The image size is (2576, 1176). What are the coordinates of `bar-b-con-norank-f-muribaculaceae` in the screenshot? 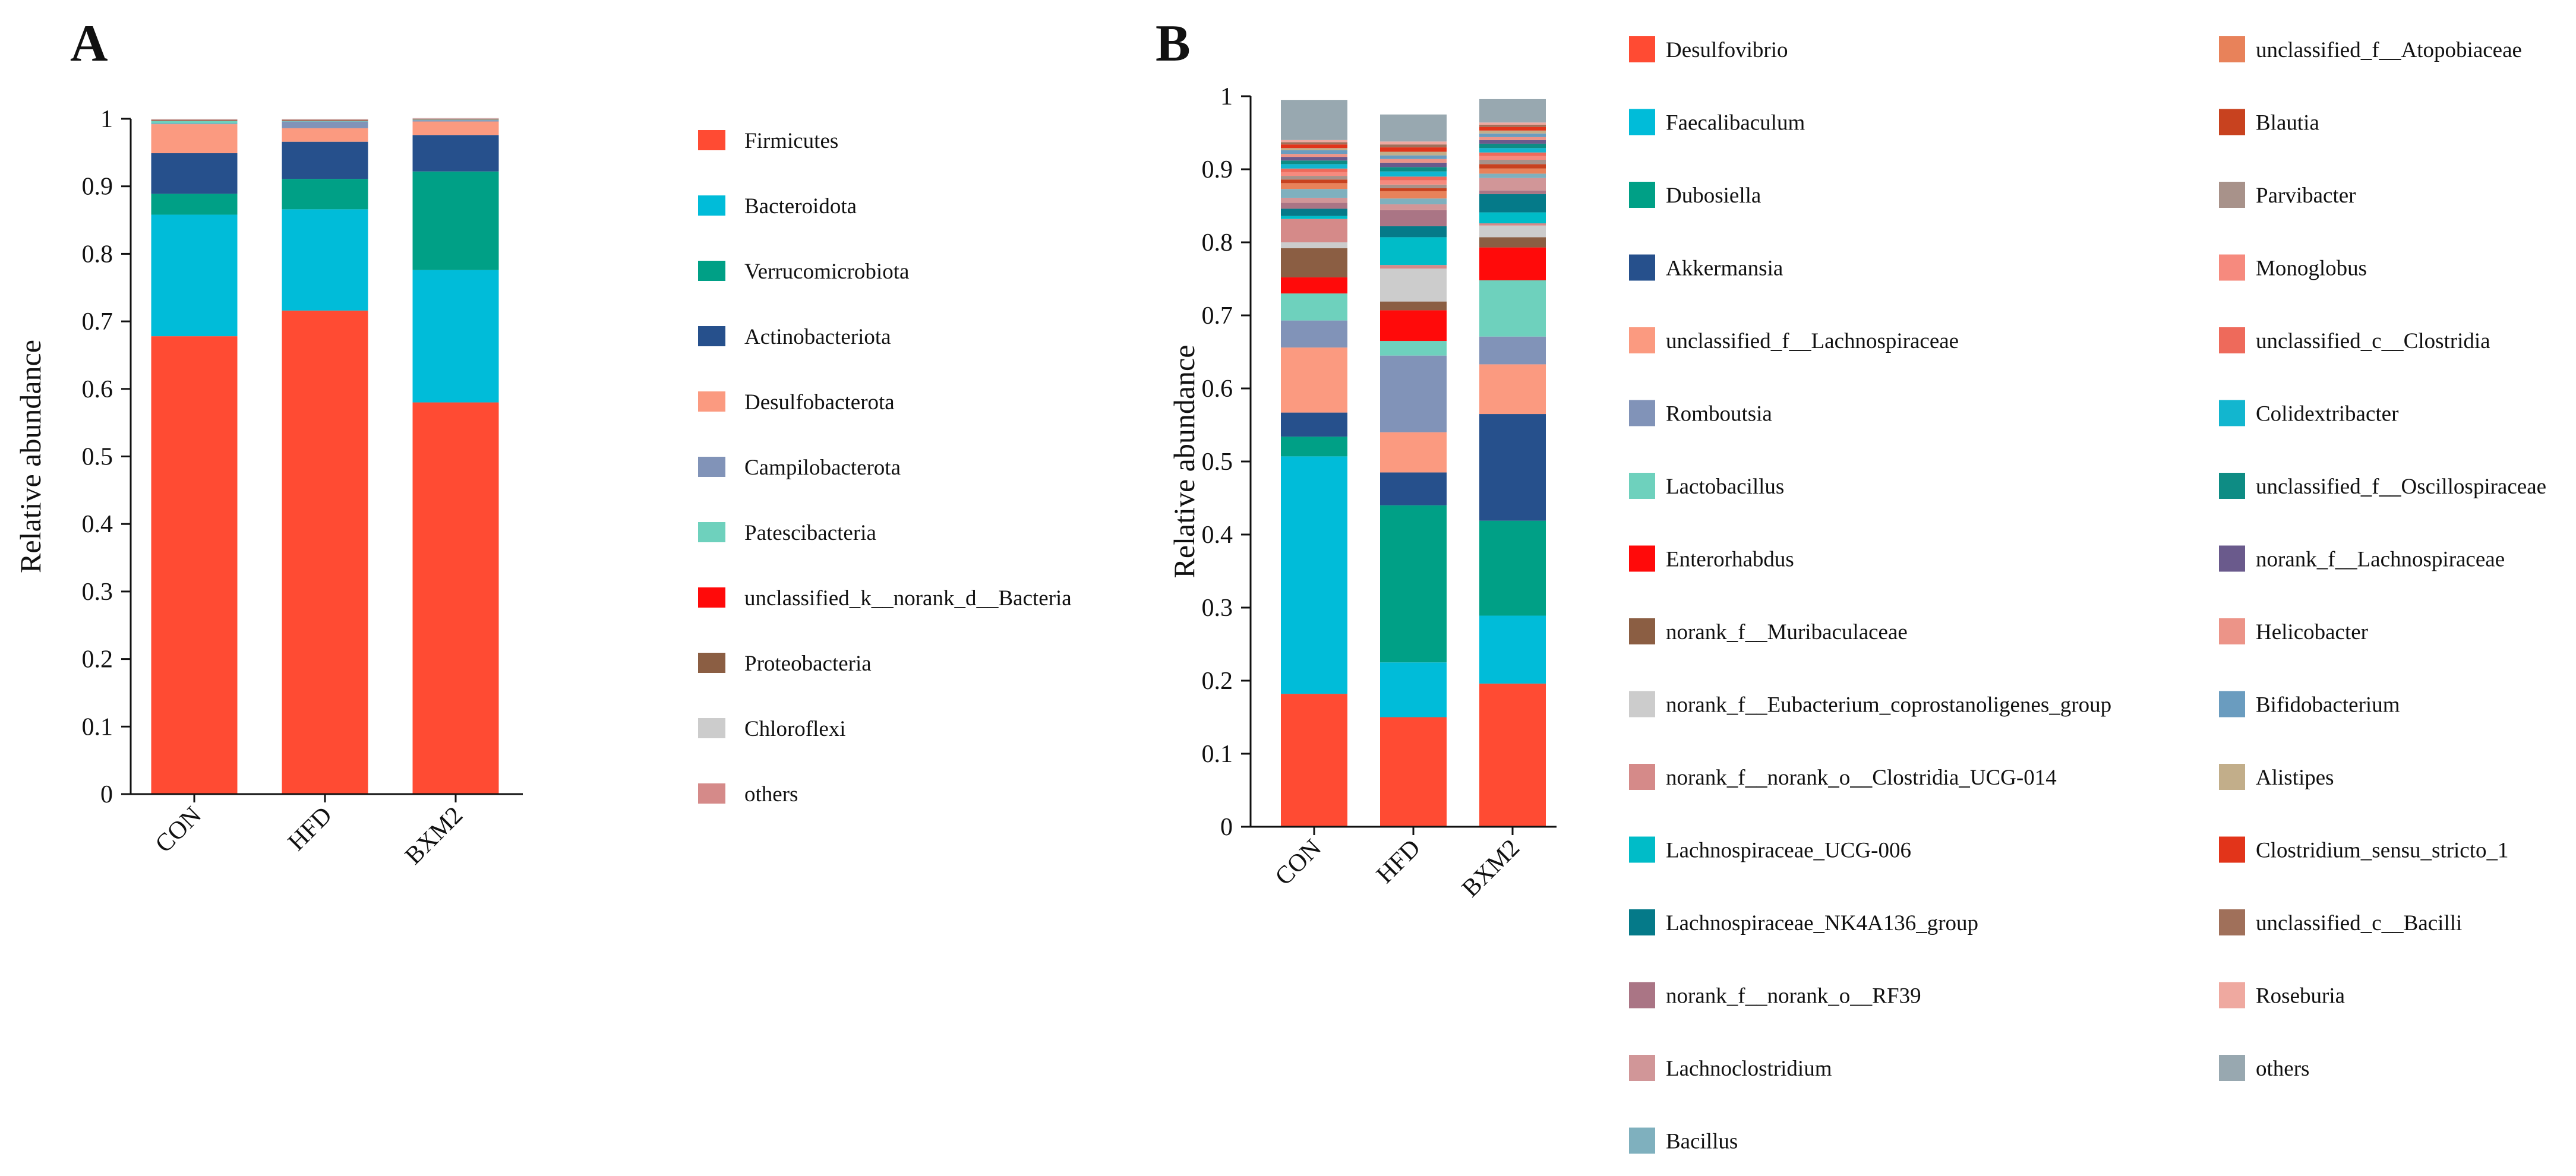 It's located at (1314, 263).